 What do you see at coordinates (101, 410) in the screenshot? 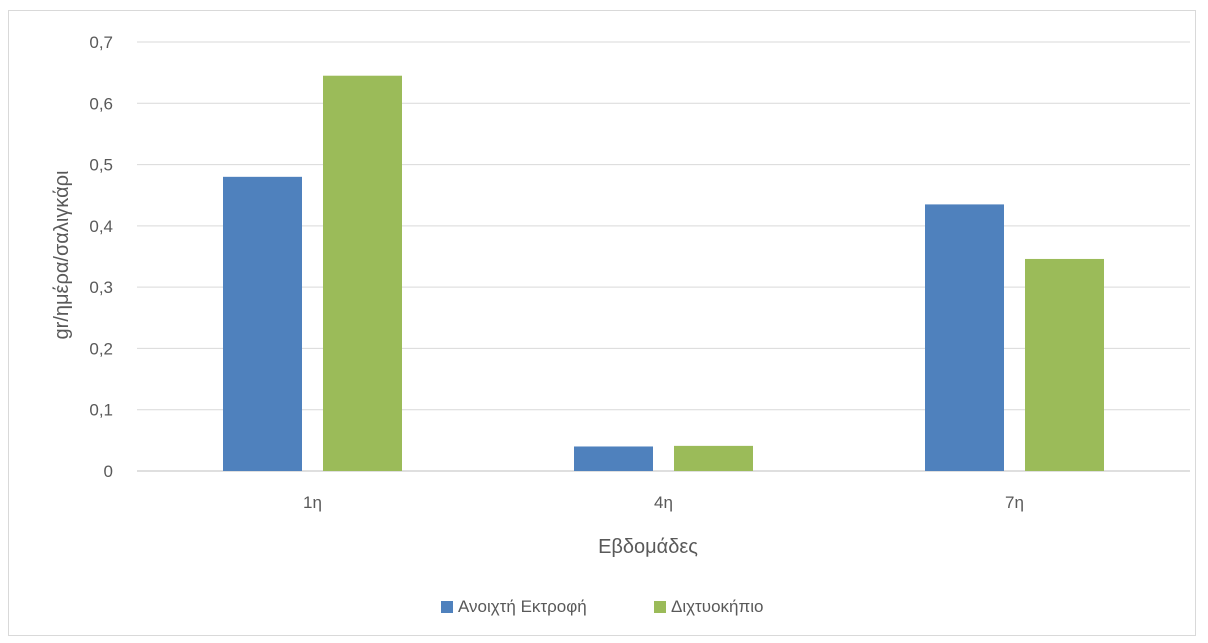
I see `y-tick-label: 0,1` at bounding box center [101, 410].